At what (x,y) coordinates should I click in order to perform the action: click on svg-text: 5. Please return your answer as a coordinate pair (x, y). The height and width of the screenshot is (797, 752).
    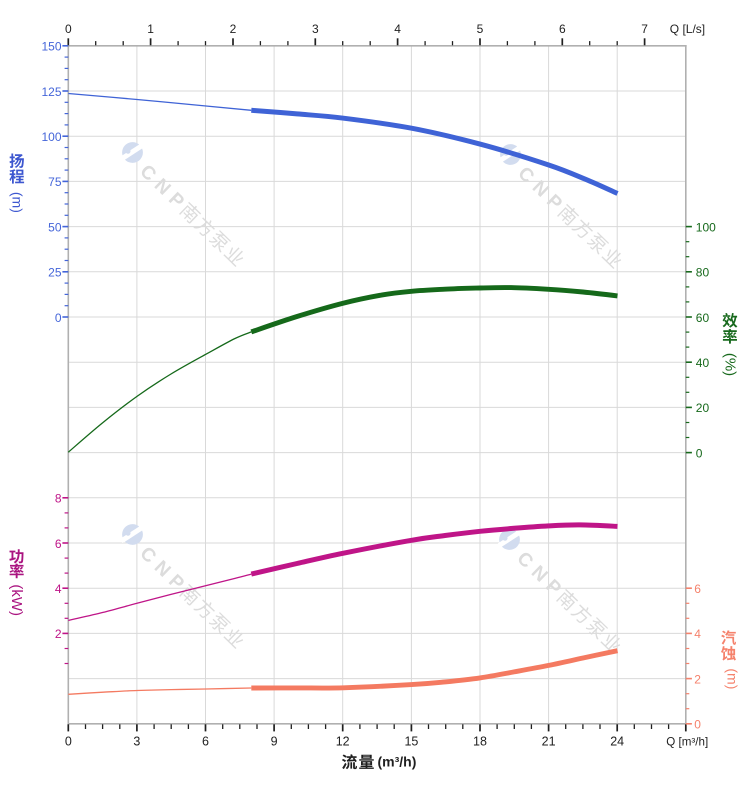
    Looking at the image, I should click on (480, 29).